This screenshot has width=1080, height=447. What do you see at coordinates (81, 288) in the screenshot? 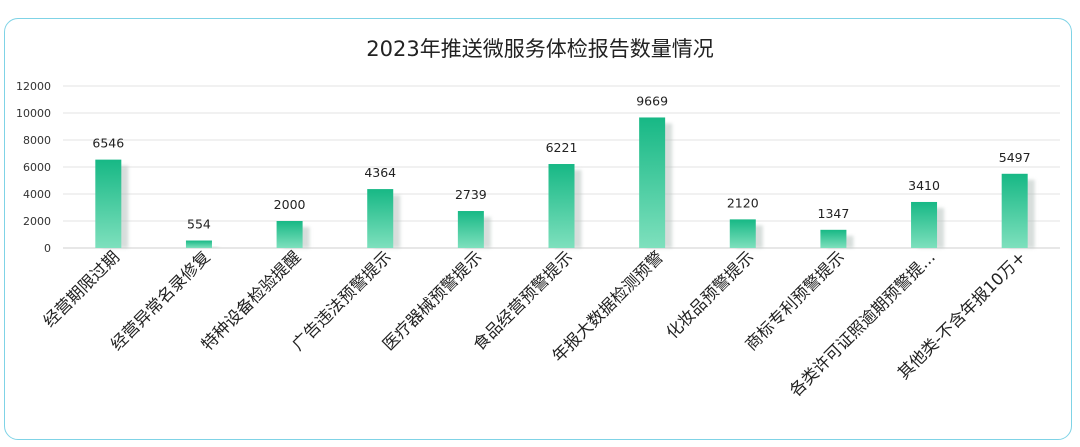
I see `x-tick-label: 经营期限过期` at bounding box center [81, 288].